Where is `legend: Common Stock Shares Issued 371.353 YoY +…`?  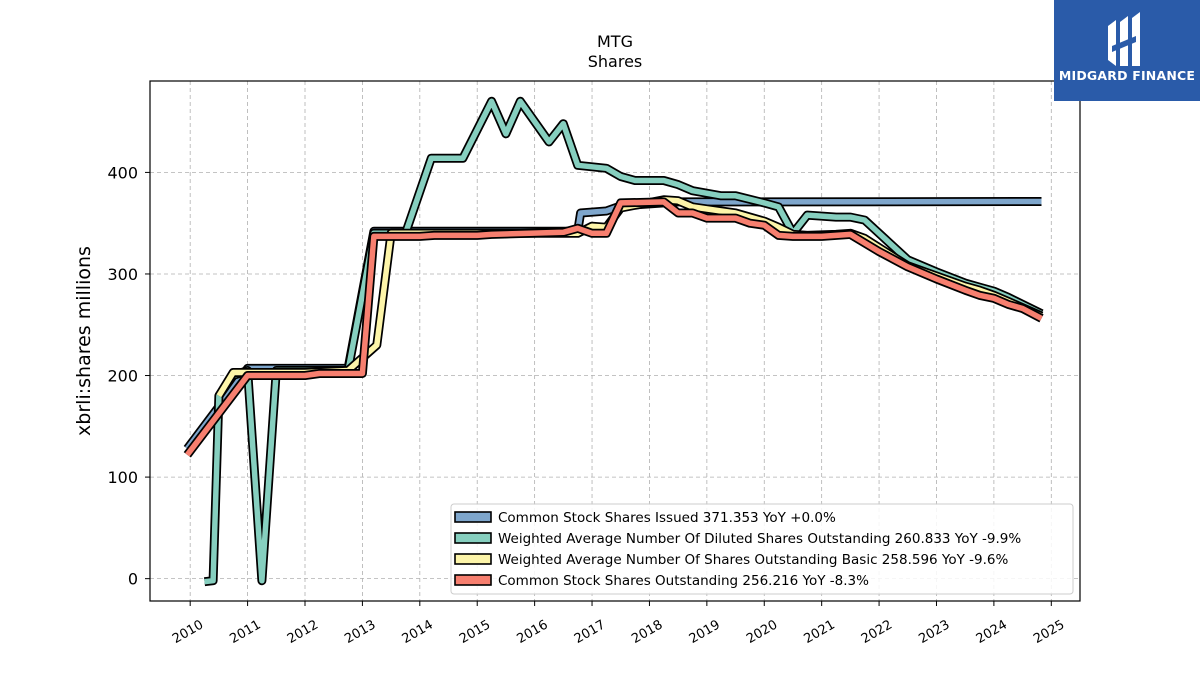 legend: Common Stock Shares Issued 371.353 YoY +… is located at coordinates (762, 549).